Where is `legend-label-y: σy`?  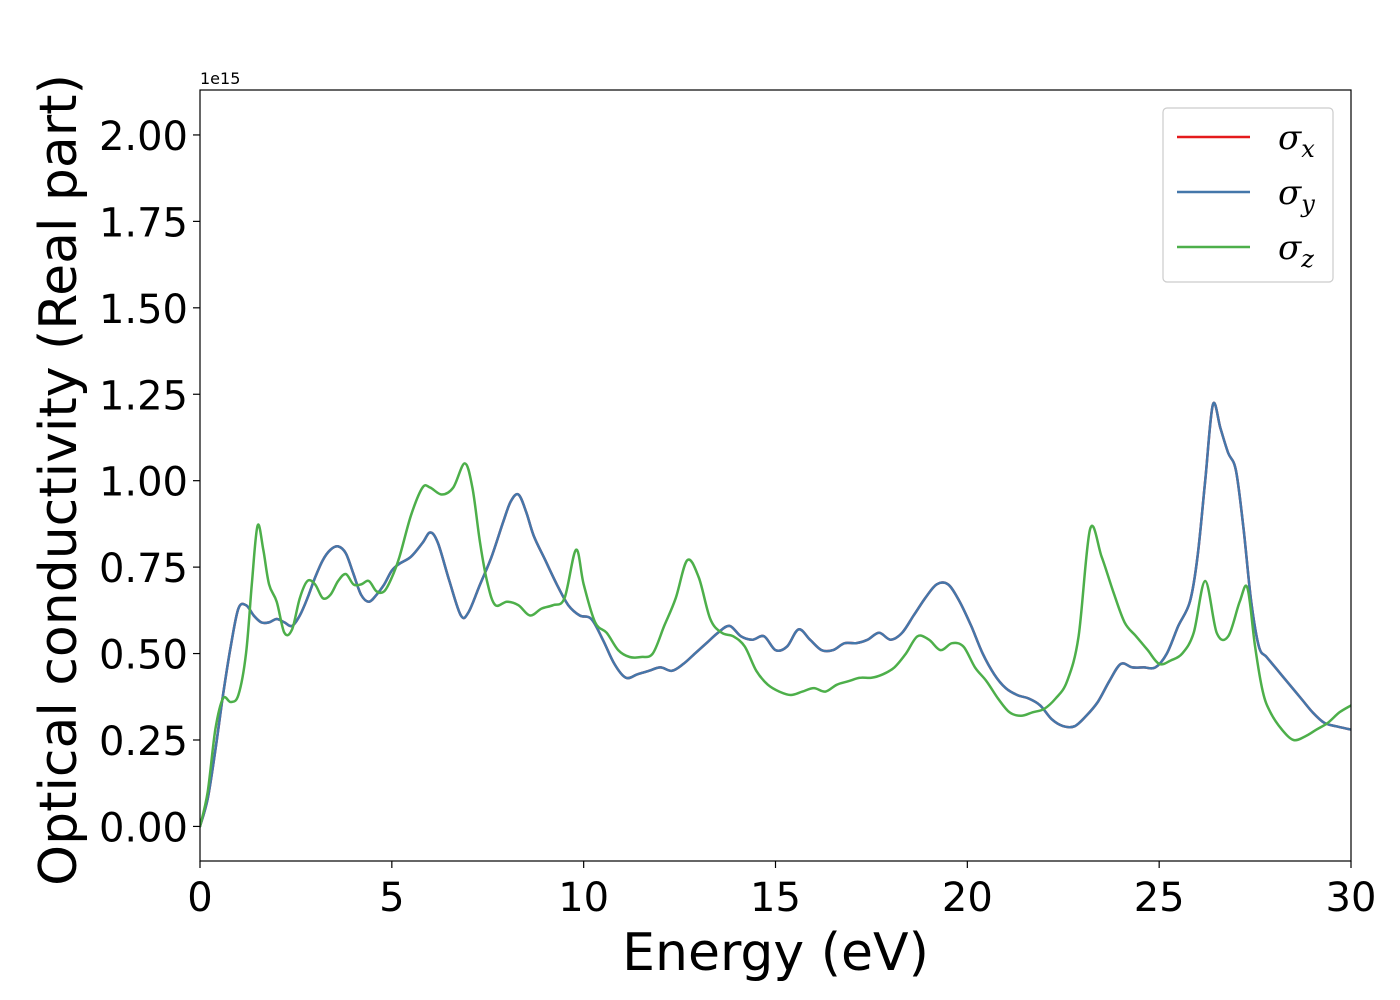 legend-label-y: σy is located at coordinates (1296, 195).